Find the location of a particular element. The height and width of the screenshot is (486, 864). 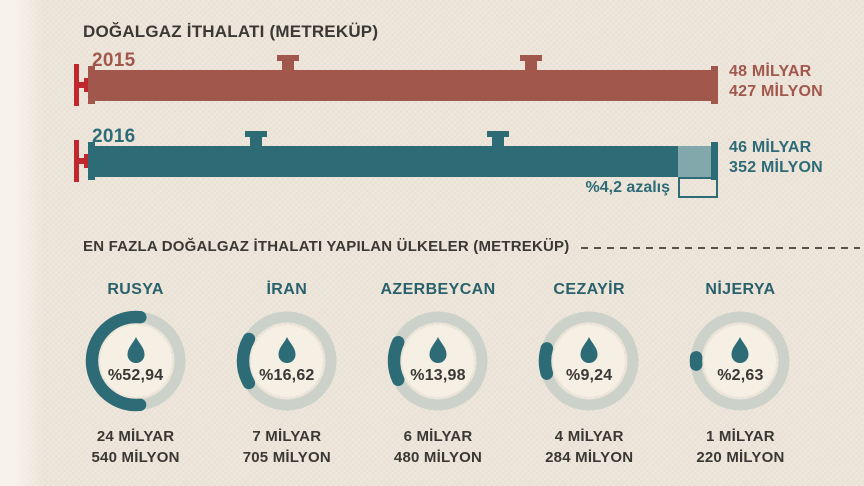

country-percent-label: %9,24 is located at coordinates (589, 375).